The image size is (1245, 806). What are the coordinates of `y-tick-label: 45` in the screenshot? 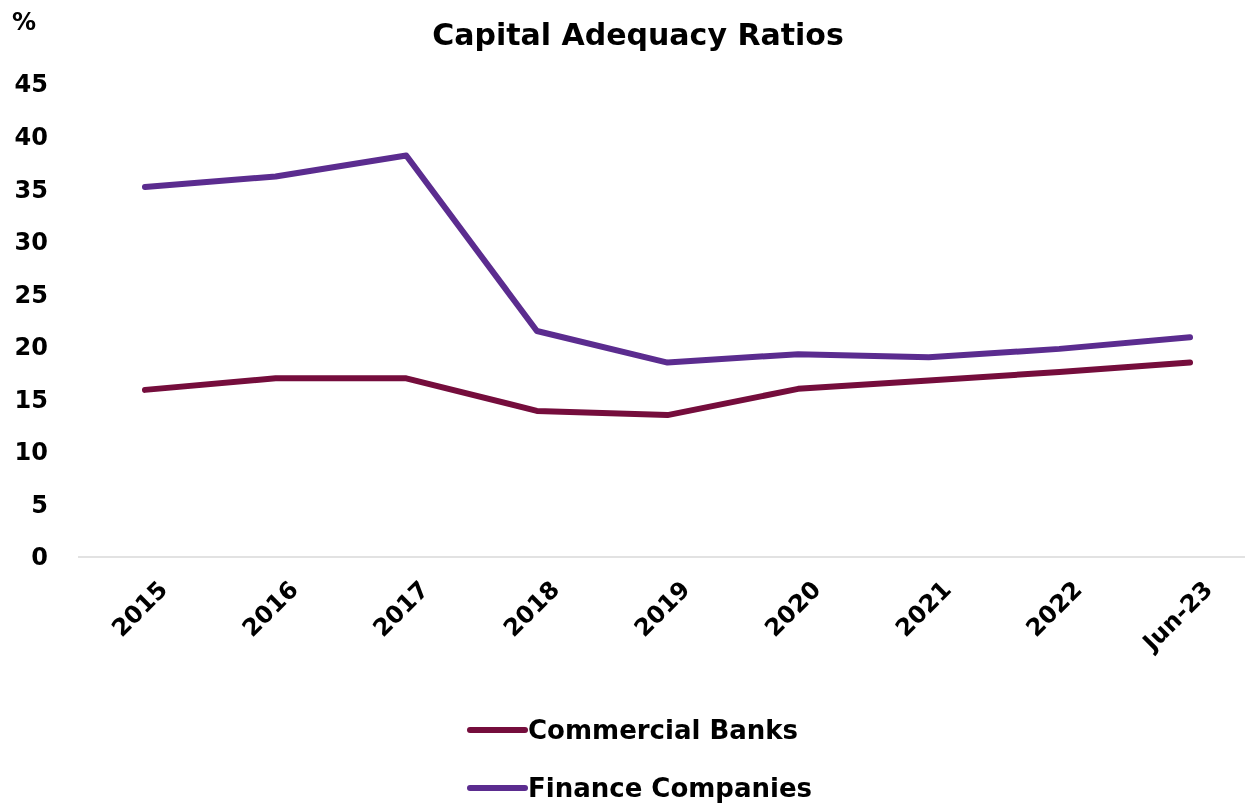 It's located at (31, 84).